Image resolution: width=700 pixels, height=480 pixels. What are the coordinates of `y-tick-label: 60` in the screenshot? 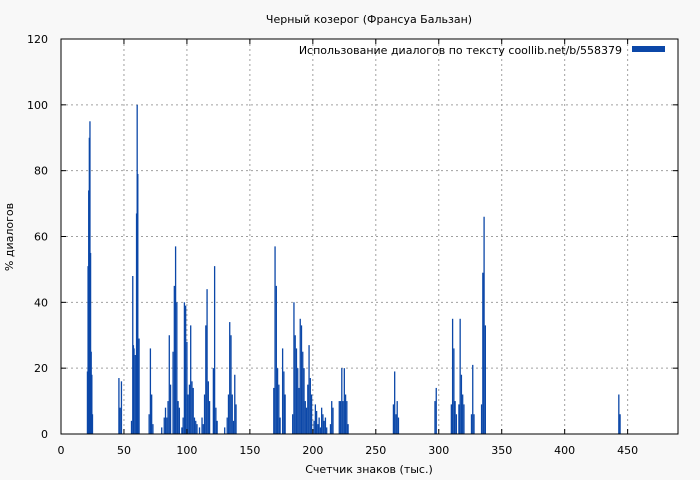 It's located at (41, 237).